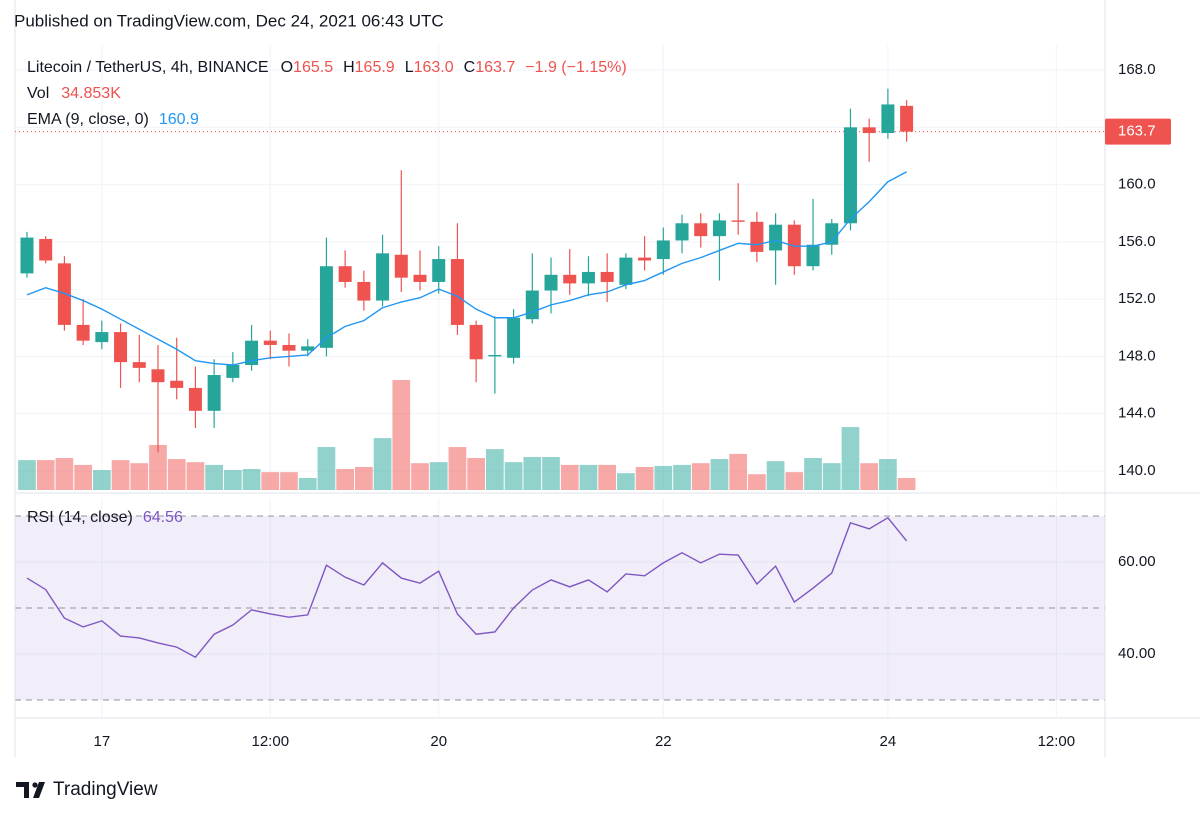 Image resolution: width=1200 pixels, height=817 pixels. What do you see at coordinates (1137, 184) in the screenshot?
I see `y-tick-label: 160.0` at bounding box center [1137, 184].